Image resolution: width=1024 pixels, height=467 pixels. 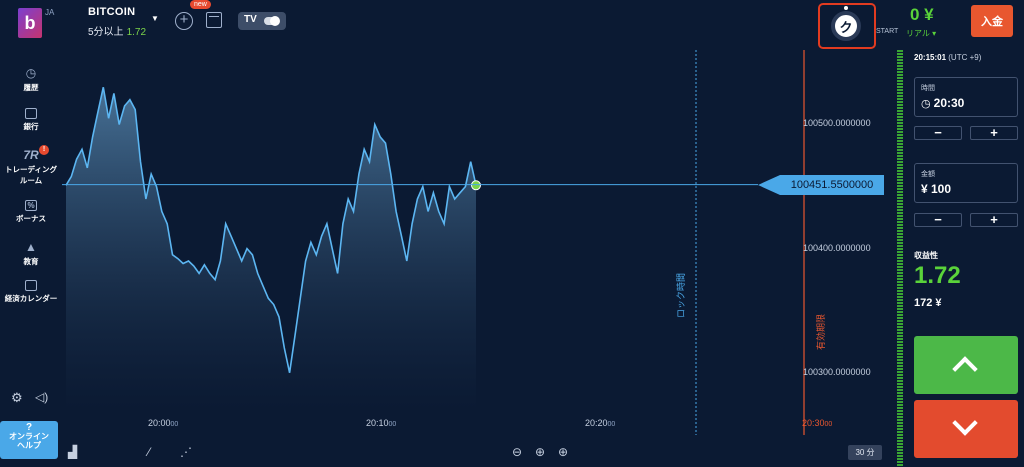 What do you see at coordinates (966, 183) in the screenshot?
I see `amount-field: 金額 ¥ 100` at bounding box center [966, 183].